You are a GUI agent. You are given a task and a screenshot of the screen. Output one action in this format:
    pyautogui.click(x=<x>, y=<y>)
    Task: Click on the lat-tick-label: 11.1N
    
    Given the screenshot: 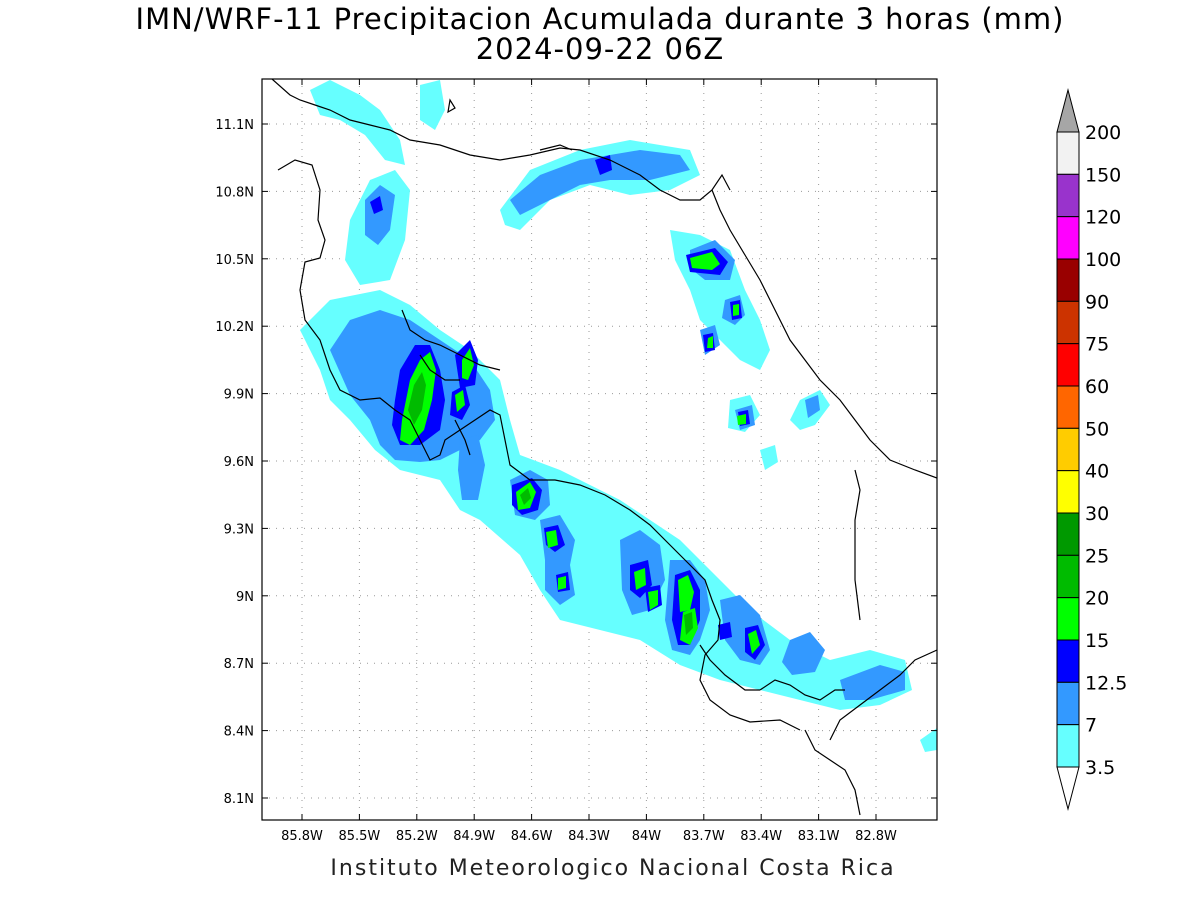 What is the action you would take?
    pyautogui.click(x=234, y=125)
    